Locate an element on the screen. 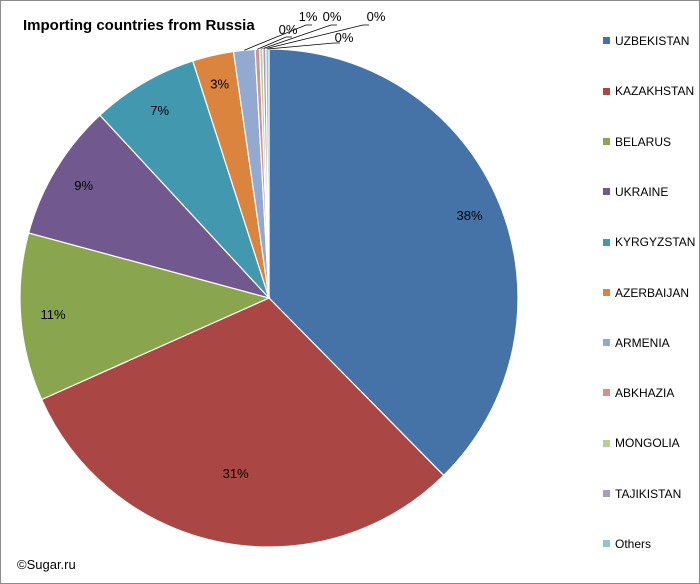 Image resolution: width=700 pixels, height=584 pixels. data-label-mongolia: 0% is located at coordinates (332, 16).